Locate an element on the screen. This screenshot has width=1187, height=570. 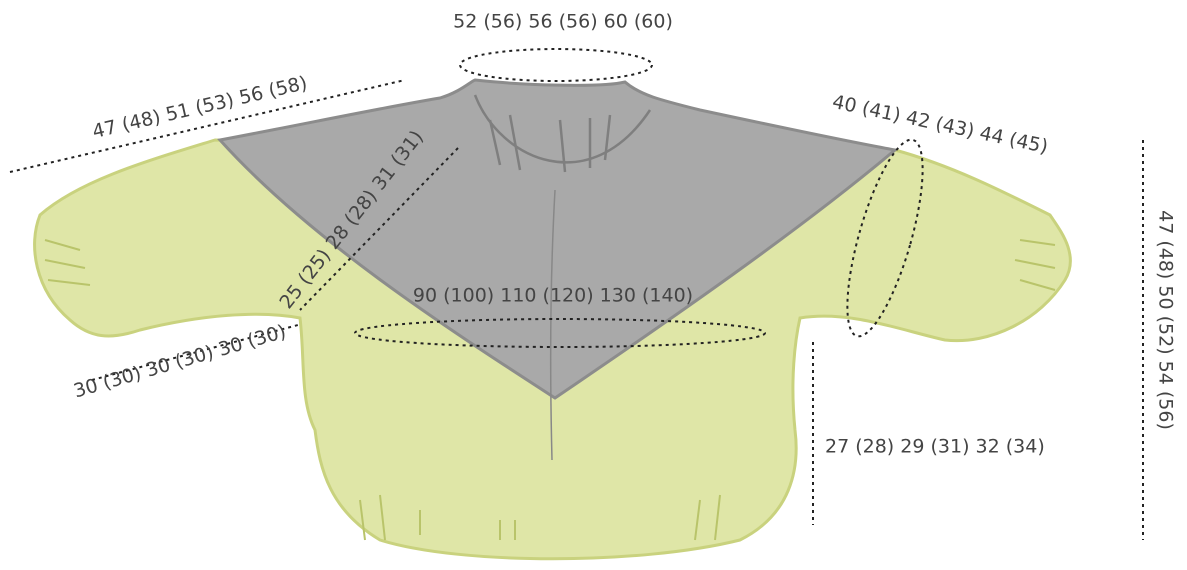
yoke-line is located at coordinates (379, 229).